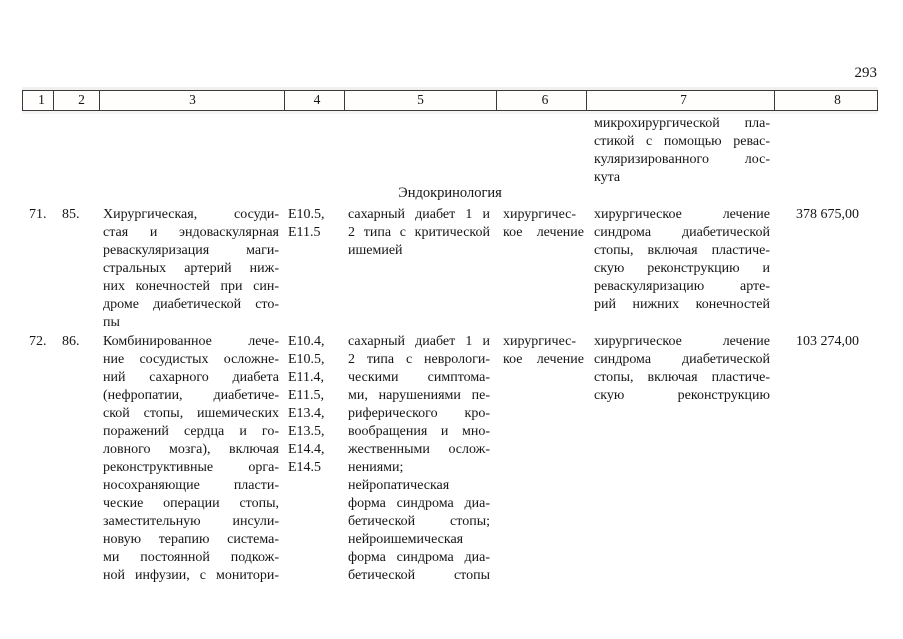 Image resolution: width=903 pixels, height=639 pixels. What do you see at coordinates (314, 100) in the screenshot?
I see `column-header-4: 4` at bounding box center [314, 100].